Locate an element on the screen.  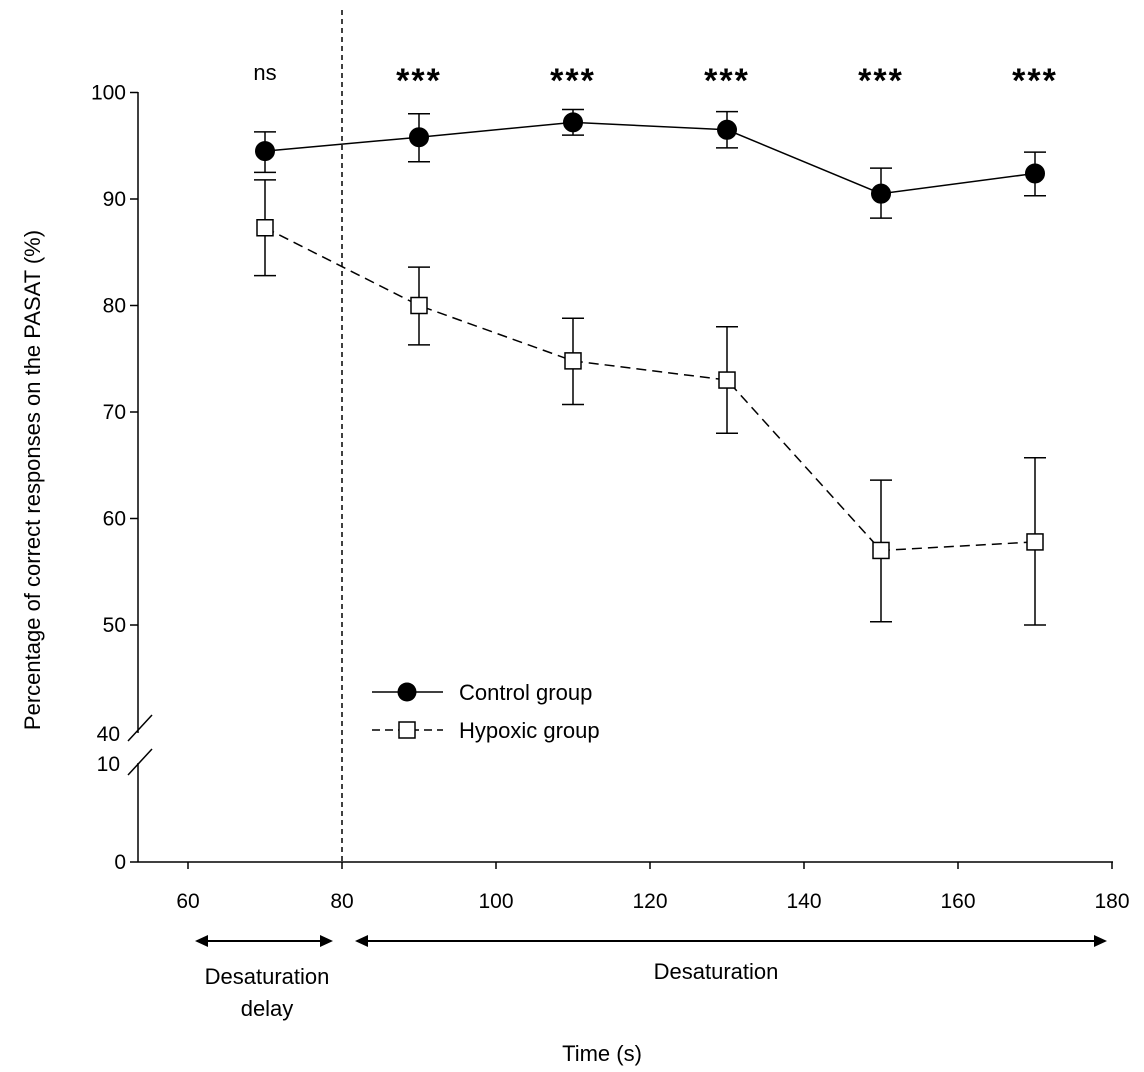
phase-label-delay: Desaturation is located at coordinates (267, 976).